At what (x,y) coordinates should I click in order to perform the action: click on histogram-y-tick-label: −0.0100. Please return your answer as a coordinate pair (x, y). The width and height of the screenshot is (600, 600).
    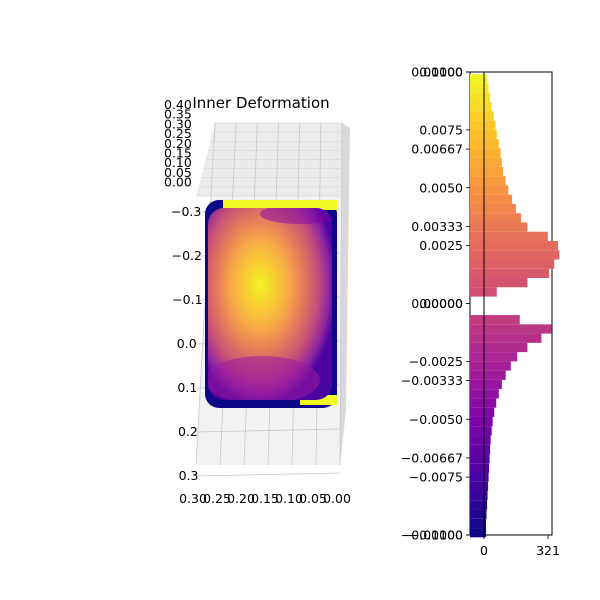
    Looking at the image, I should click on (436, 535).